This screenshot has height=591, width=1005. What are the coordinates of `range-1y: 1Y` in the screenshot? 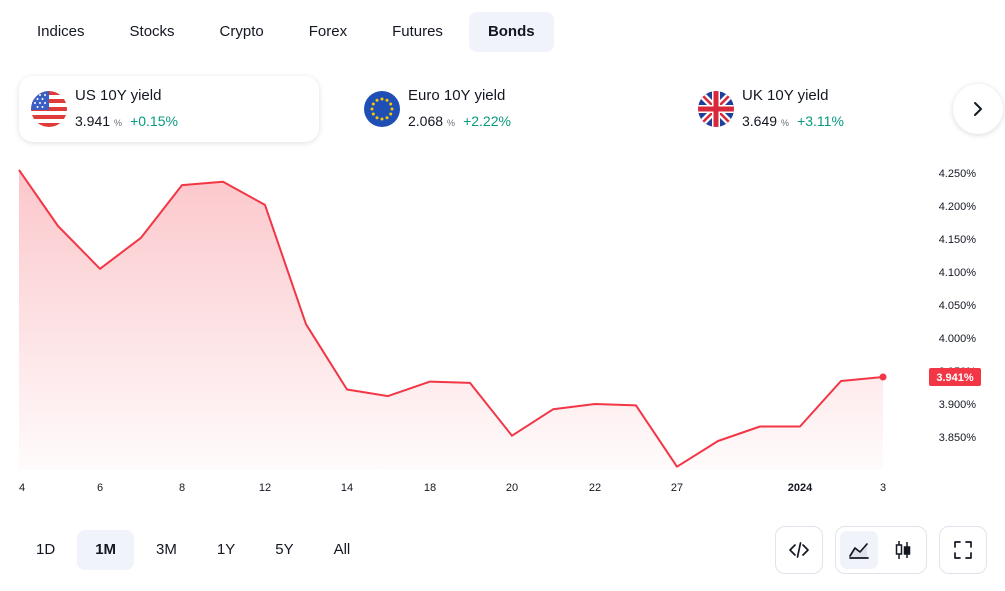 It's located at (226, 549).